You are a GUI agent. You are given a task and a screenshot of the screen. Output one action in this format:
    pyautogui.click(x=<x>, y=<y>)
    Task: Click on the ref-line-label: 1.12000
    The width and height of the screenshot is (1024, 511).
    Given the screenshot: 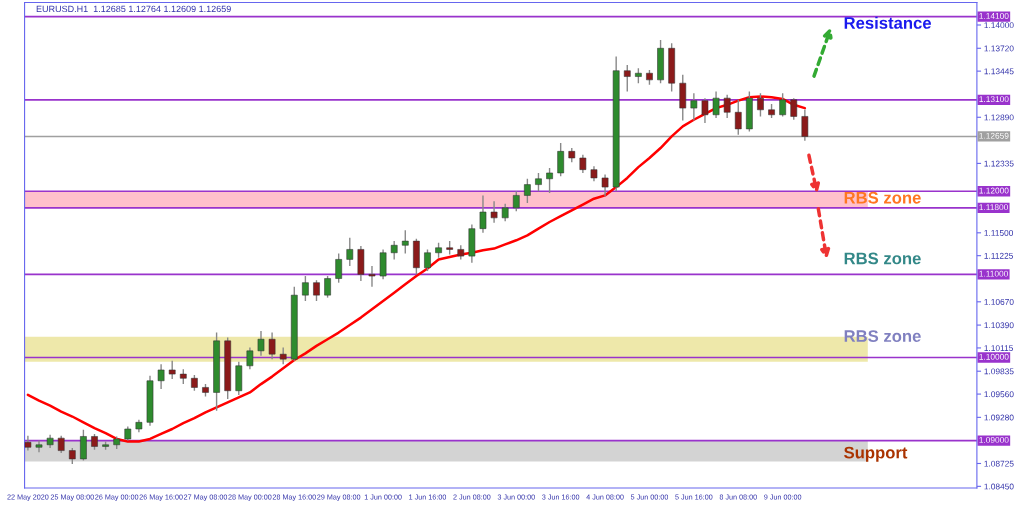 What is the action you would take?
    pyautogui.click(x=994, y=190)
    